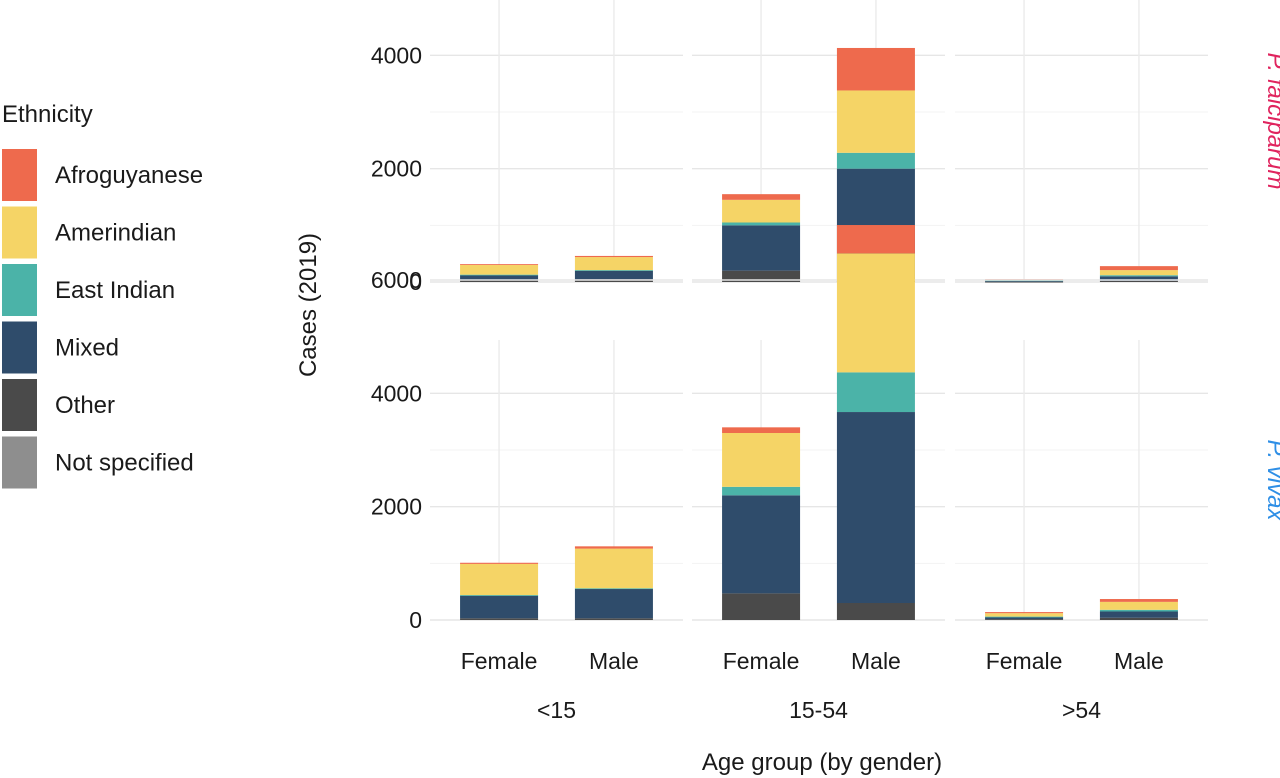 Image resolution: width=1280 pixels, height=778 pixels. What do you see at coordinates (19, 405) in the screenshot?
I see `legend-swatch-other` at bounding box center [19, 405].